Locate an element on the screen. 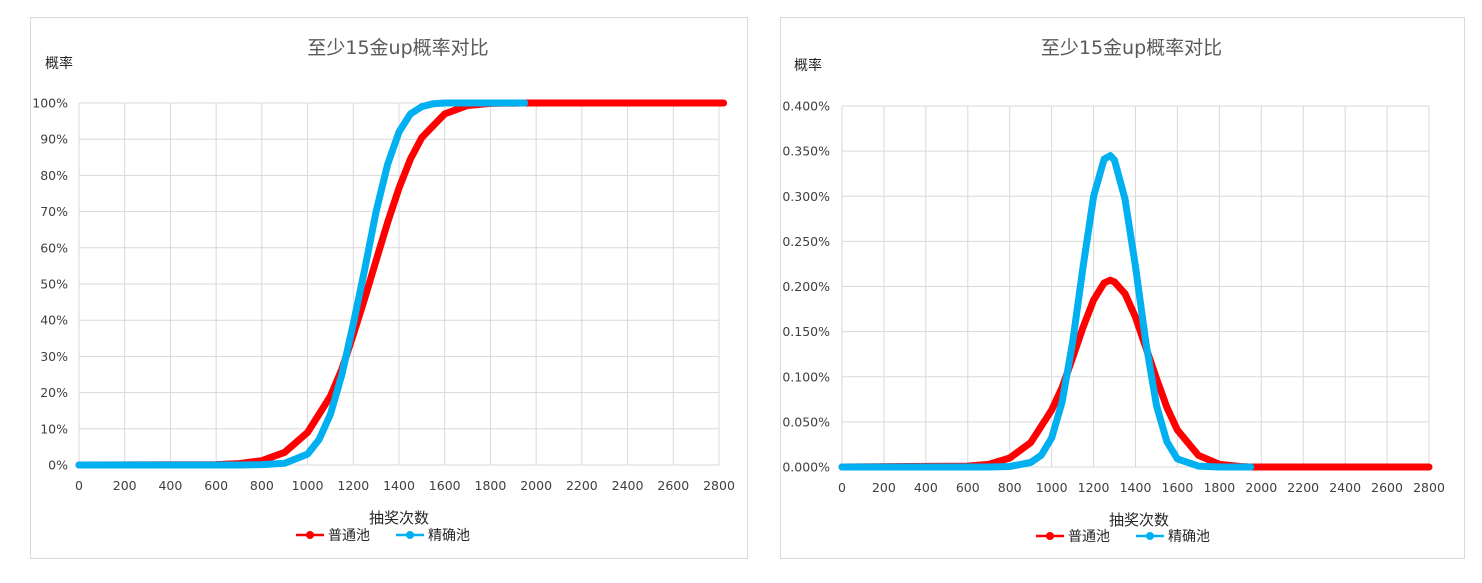  y-tick-label: 80% is located at coordinates (54, 175).